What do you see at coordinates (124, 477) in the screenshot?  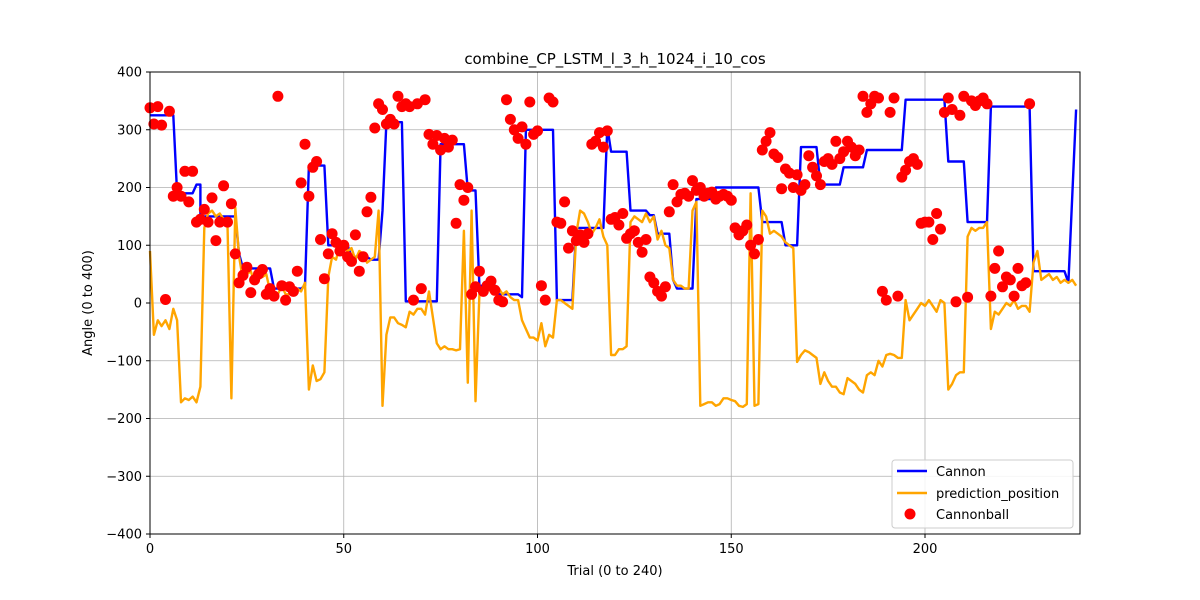 I see `y-tick-label: −300` at bounding box center [124, 477].